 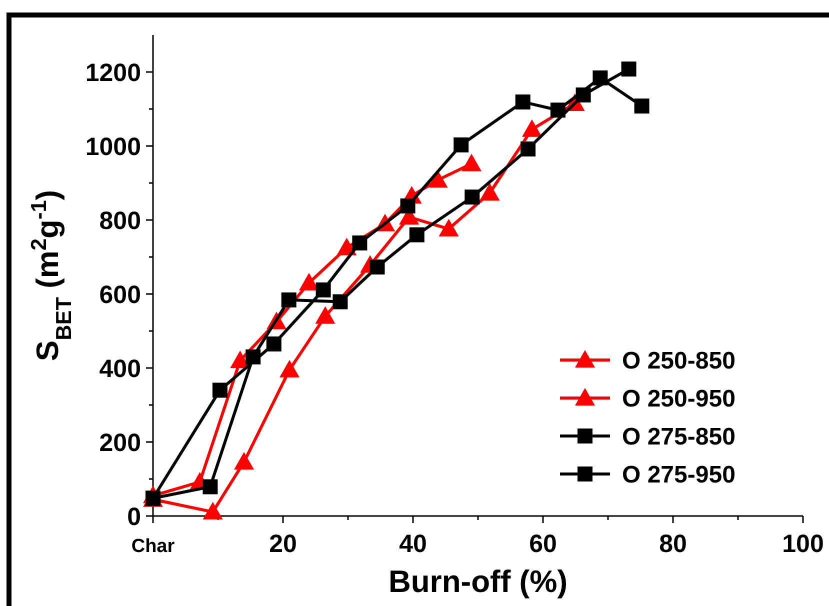 What do you see at coordinates (673, 544) in the screenshot?
I see `x-tick-label: 80` at bounding box center [673, 544].